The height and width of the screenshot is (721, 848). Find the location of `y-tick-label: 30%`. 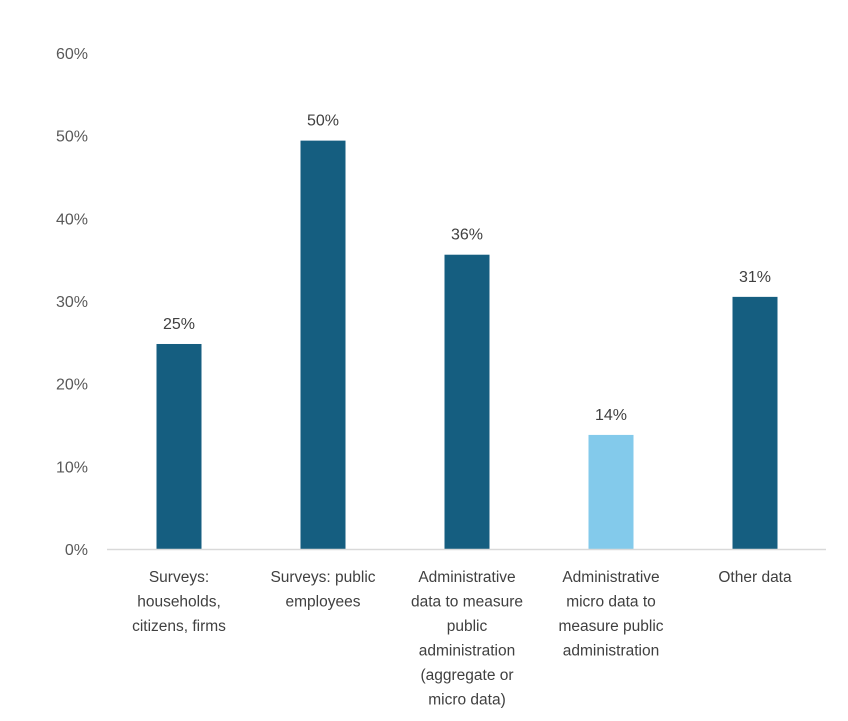

y-tick-label: 30% is located at coordinates (72, 302).